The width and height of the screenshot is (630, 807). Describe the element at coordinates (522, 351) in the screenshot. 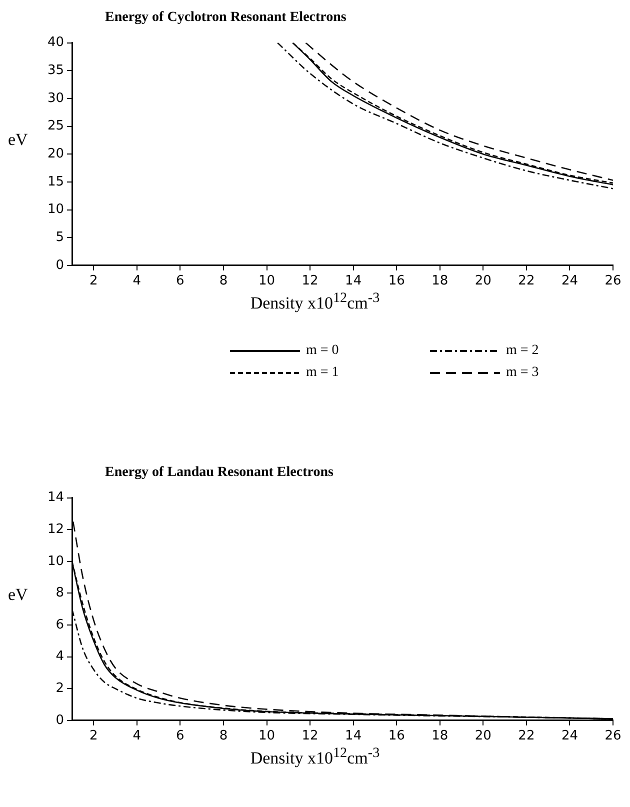

I see `legend-label: m = 2` at that location.